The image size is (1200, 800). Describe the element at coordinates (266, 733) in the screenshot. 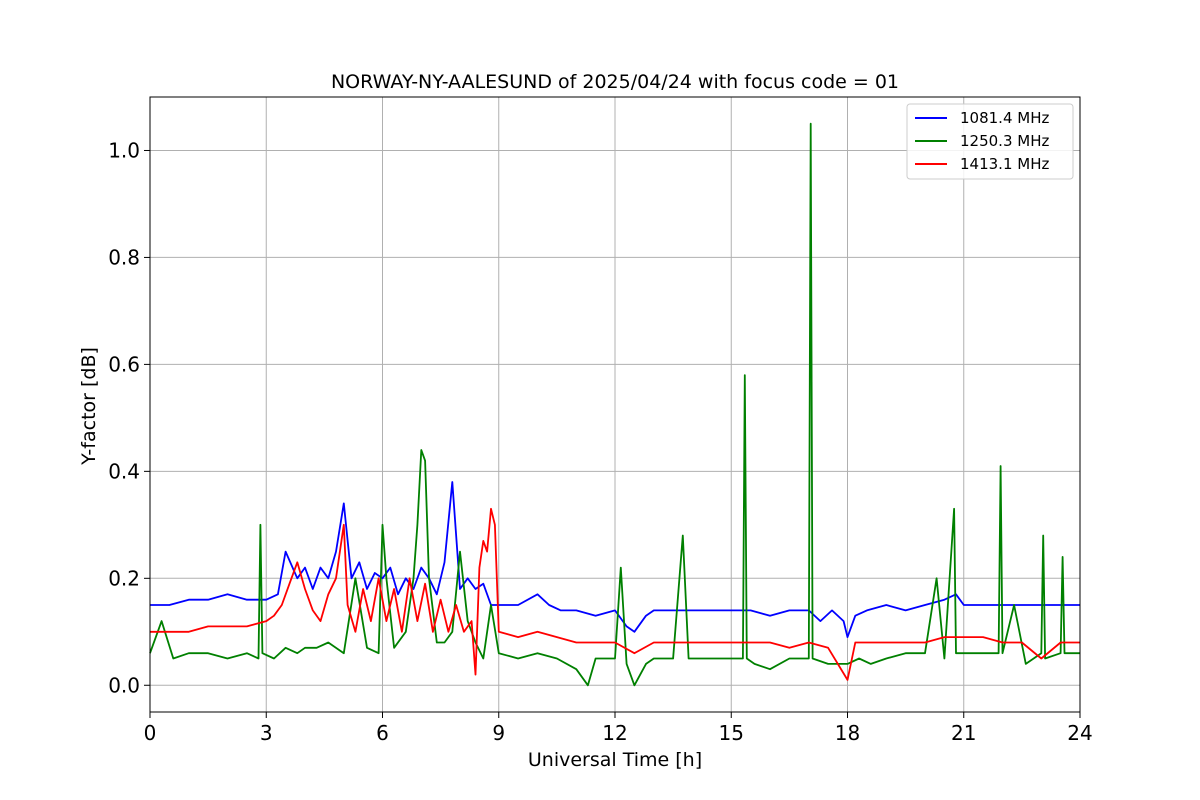

I see `x-tick-label: 3` at that location.